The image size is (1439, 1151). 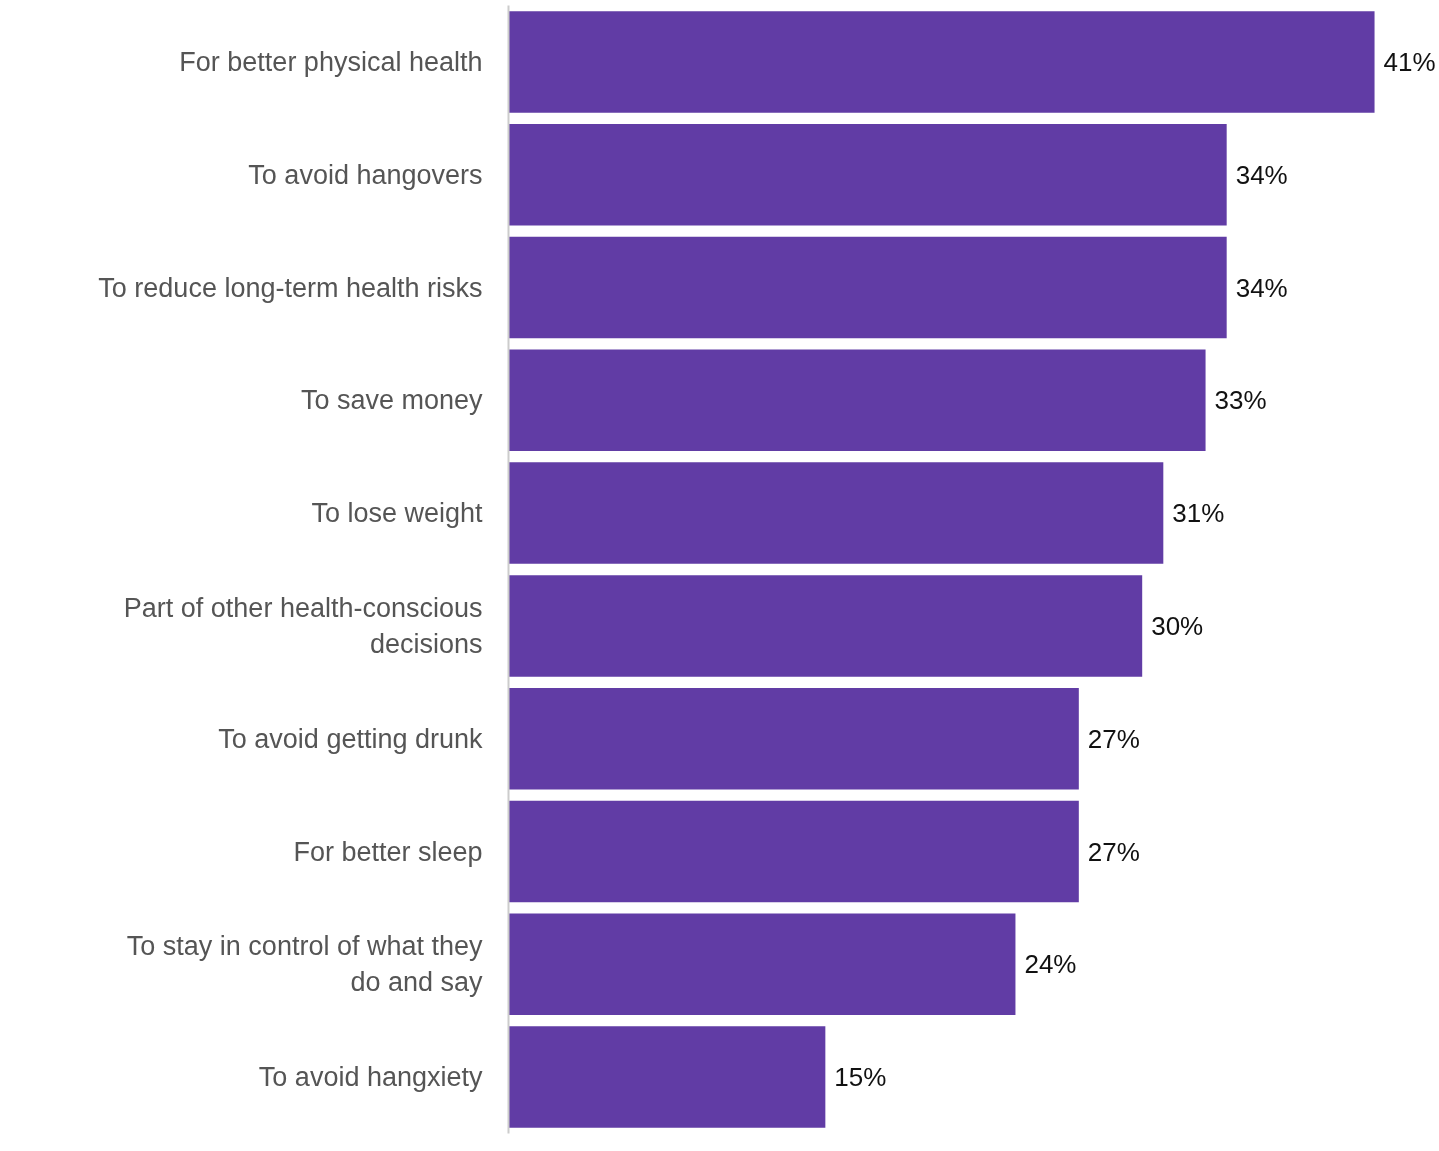 What do you see at coordinates (365, 174) in the screenshot?
I see `y-tick-label: To avoid hangovers` at bounding box center [365, 174].